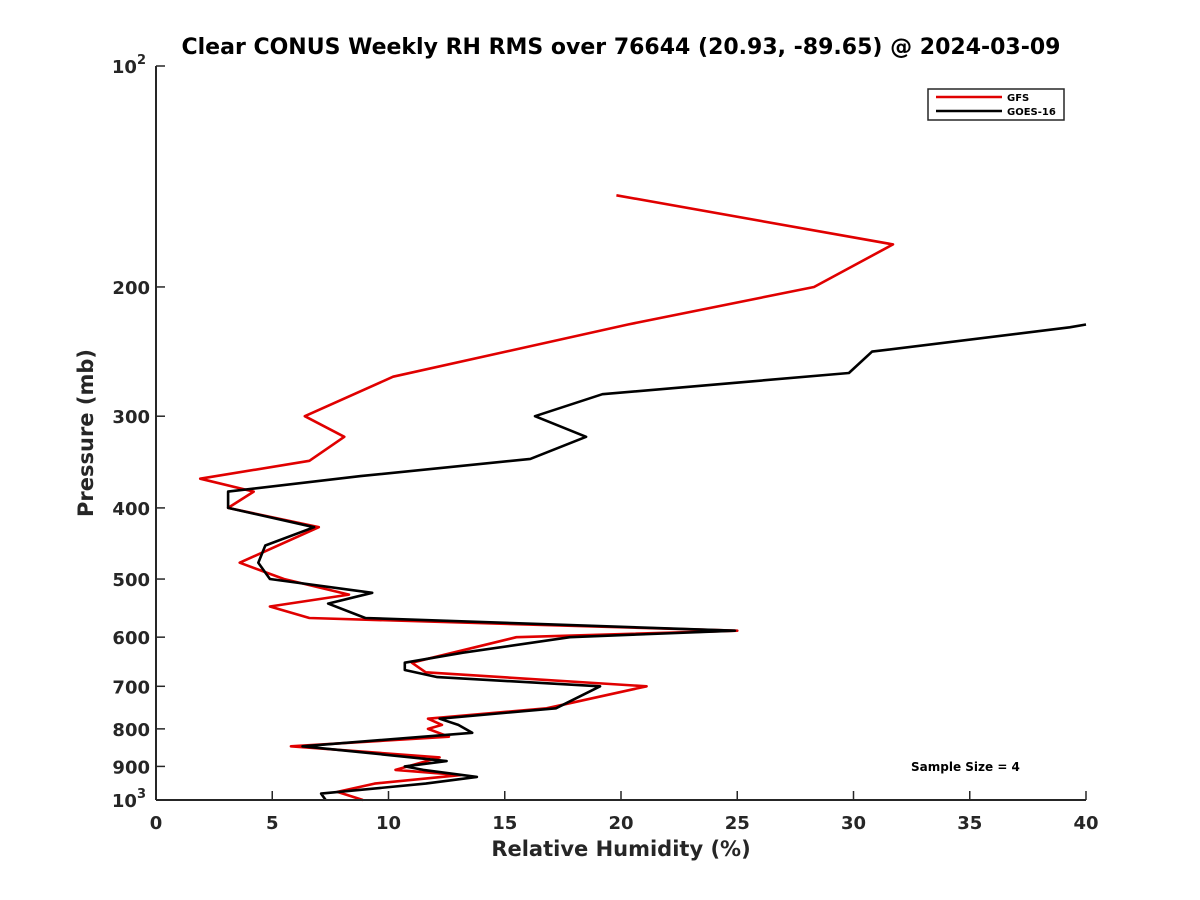 The image size is (1200, 900). What do you see at coordinates (131, 580) in the screenshot?
I see `y-tick-label: 500` at bounding box center [131, 580].